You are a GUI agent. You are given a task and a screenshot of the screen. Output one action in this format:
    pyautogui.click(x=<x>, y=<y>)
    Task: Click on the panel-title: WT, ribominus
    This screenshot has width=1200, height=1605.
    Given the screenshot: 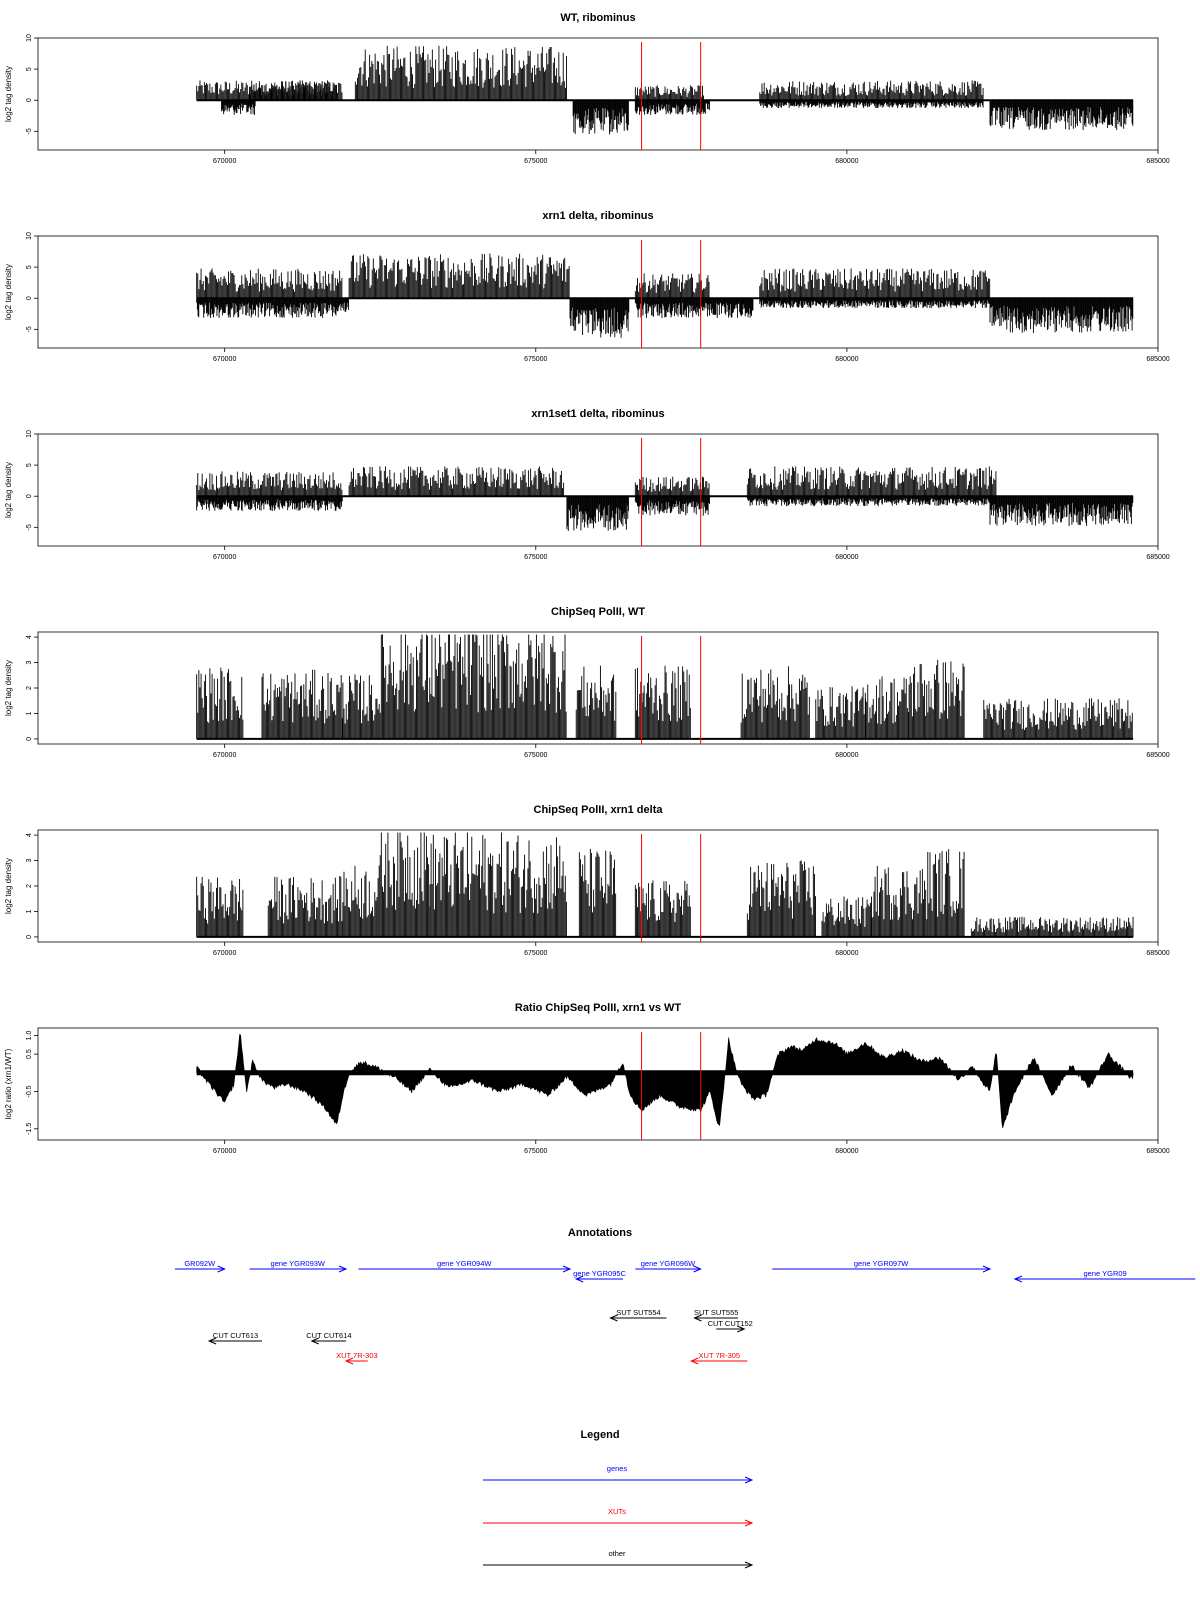 What is the action you would take?
    pyautogui.click(x=597, y=18)
    